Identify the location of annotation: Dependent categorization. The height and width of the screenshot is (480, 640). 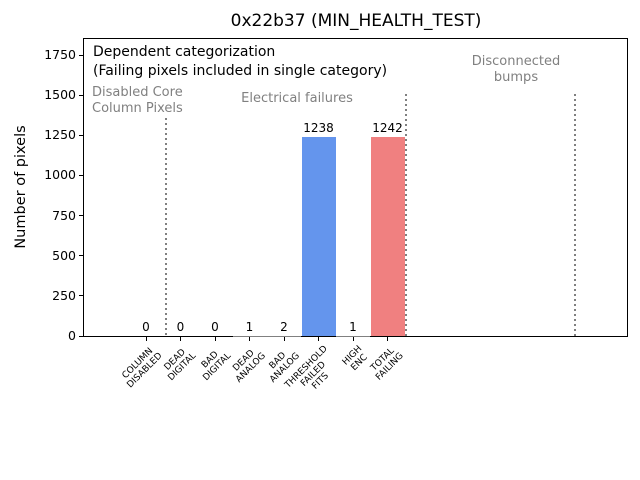
(184, 52).